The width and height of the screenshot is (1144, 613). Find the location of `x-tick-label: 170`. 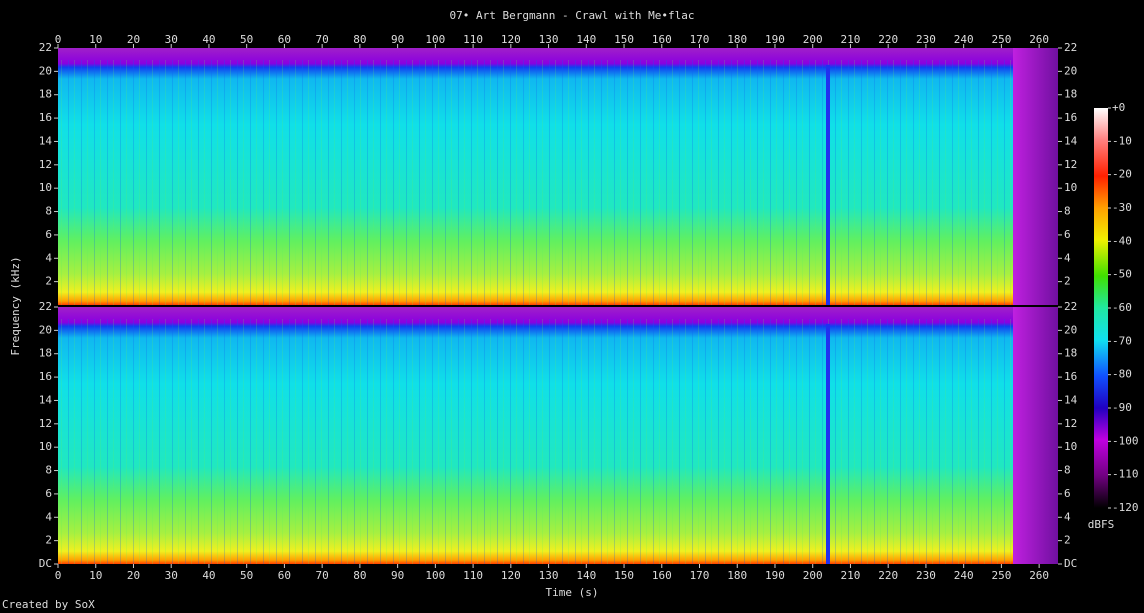

x-tick-label: 170 is located at coordinates (700, 575).